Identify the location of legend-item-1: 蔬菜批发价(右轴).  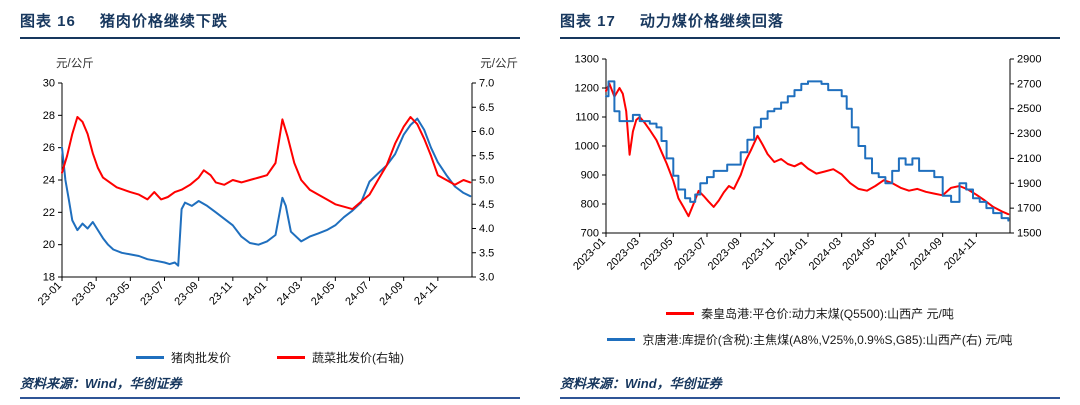
(340, 357).